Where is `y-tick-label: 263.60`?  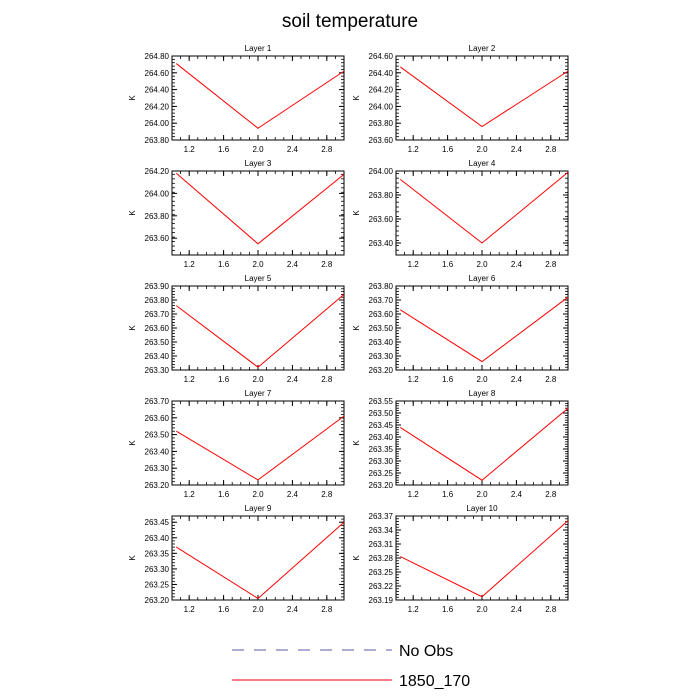
y-tick-label: 263.60 is located at coordinates (381, 219).